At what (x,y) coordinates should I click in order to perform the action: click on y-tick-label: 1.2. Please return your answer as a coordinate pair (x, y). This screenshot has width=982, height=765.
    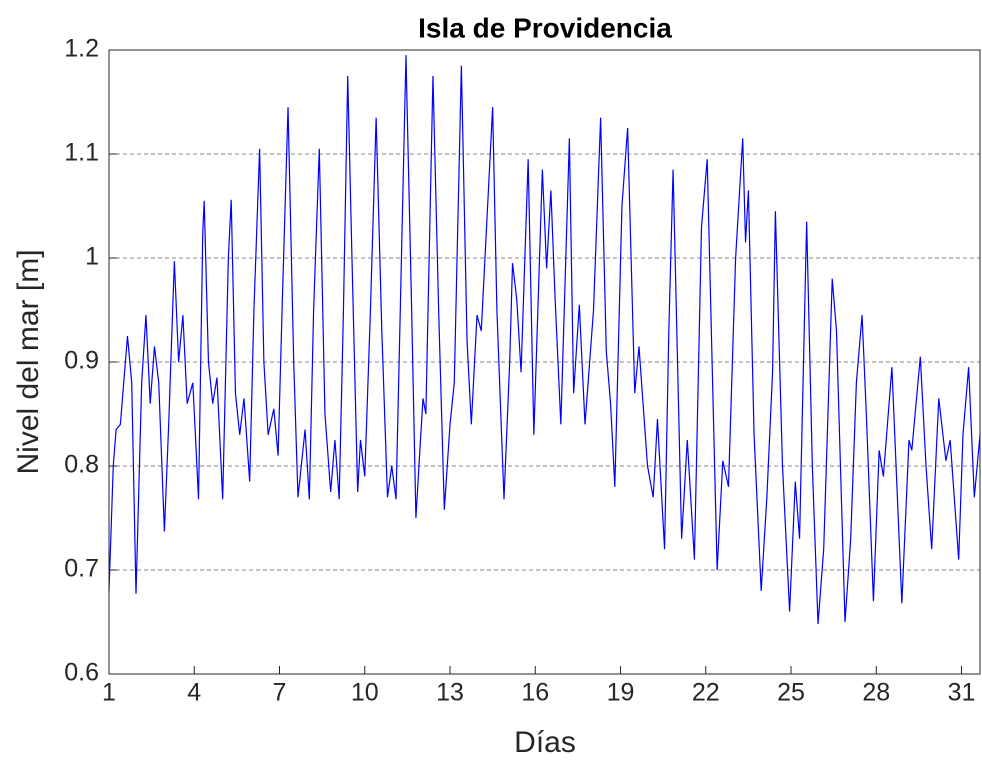
    Looking at the image, I should click on (81, 49).